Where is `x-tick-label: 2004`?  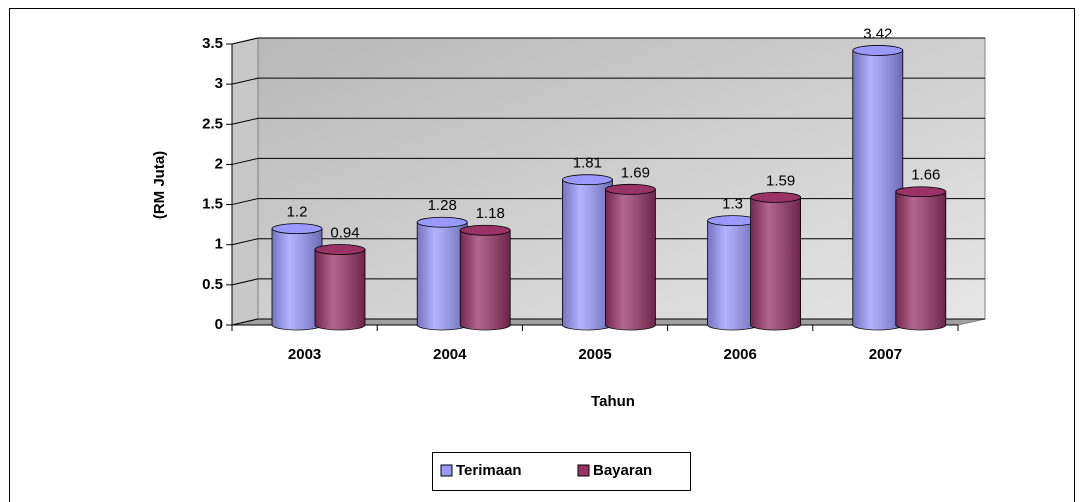 x-tick-label: 2004 is located at coordinates (450, 354).